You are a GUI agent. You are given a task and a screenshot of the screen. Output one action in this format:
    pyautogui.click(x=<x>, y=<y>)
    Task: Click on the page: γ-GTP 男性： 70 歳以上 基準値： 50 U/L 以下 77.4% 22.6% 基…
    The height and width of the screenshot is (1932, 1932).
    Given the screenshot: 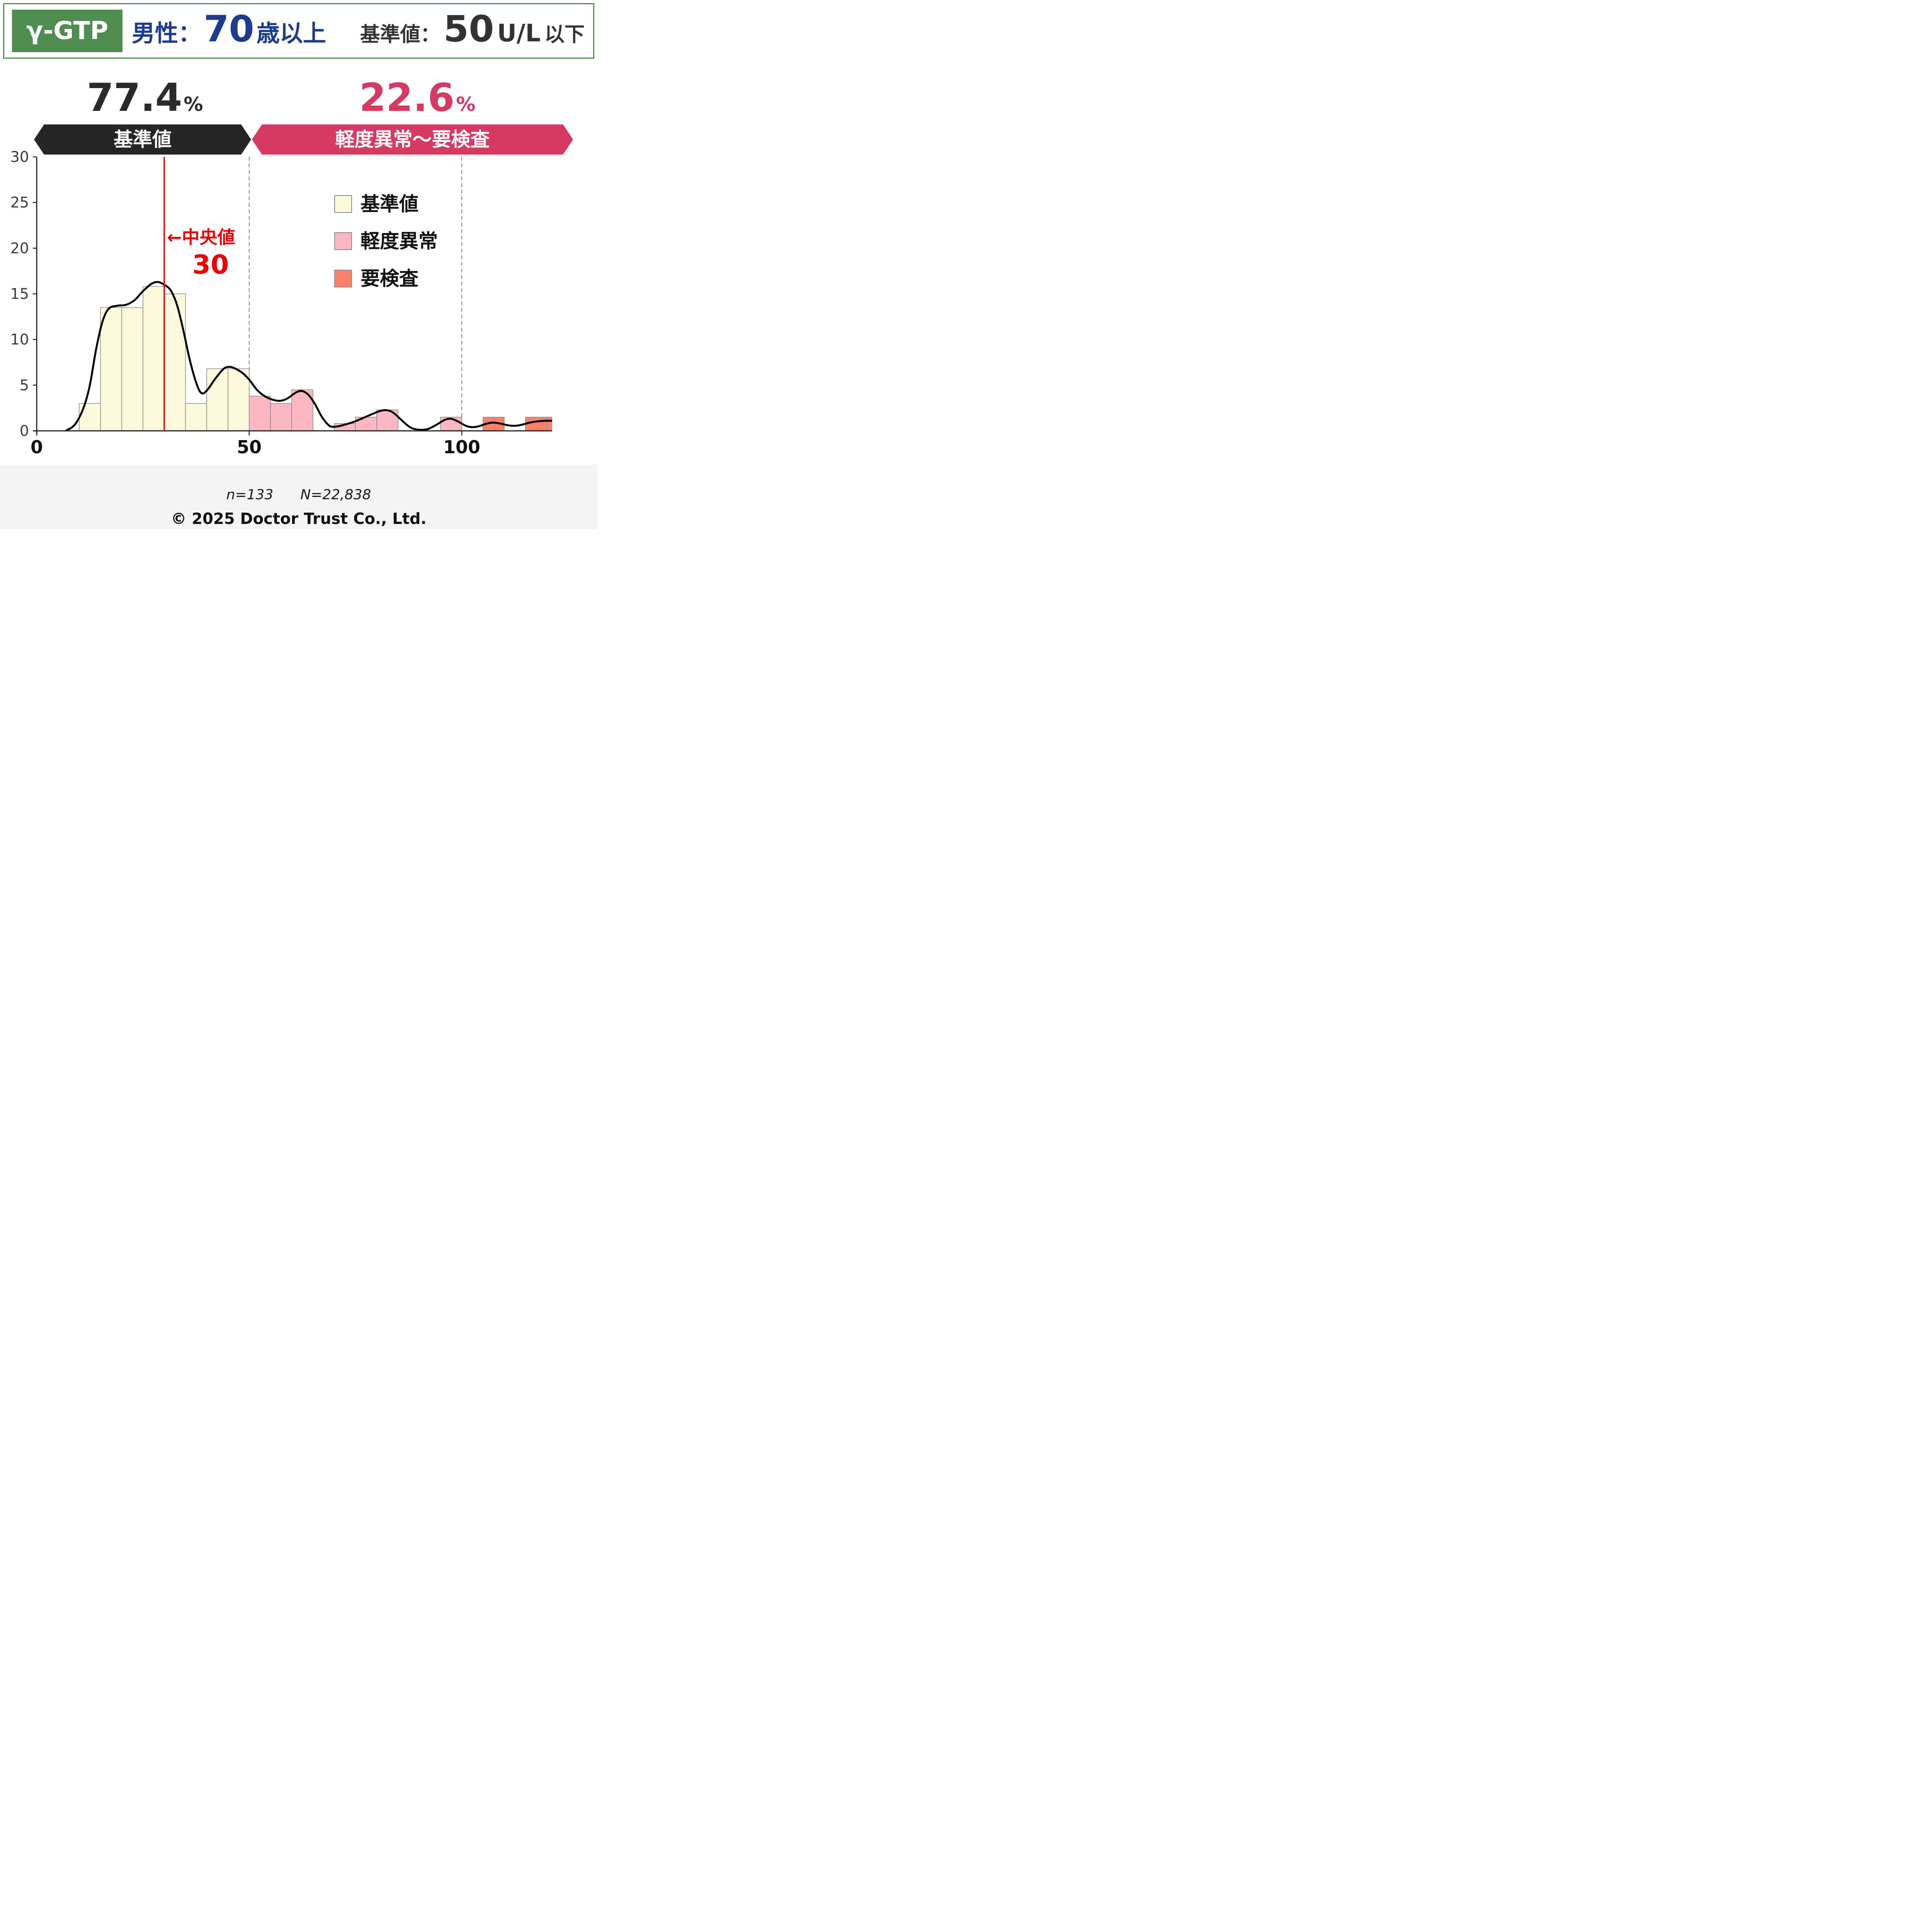 What is the action you would take?
    pyautogui.click(x=298, y=264)
    